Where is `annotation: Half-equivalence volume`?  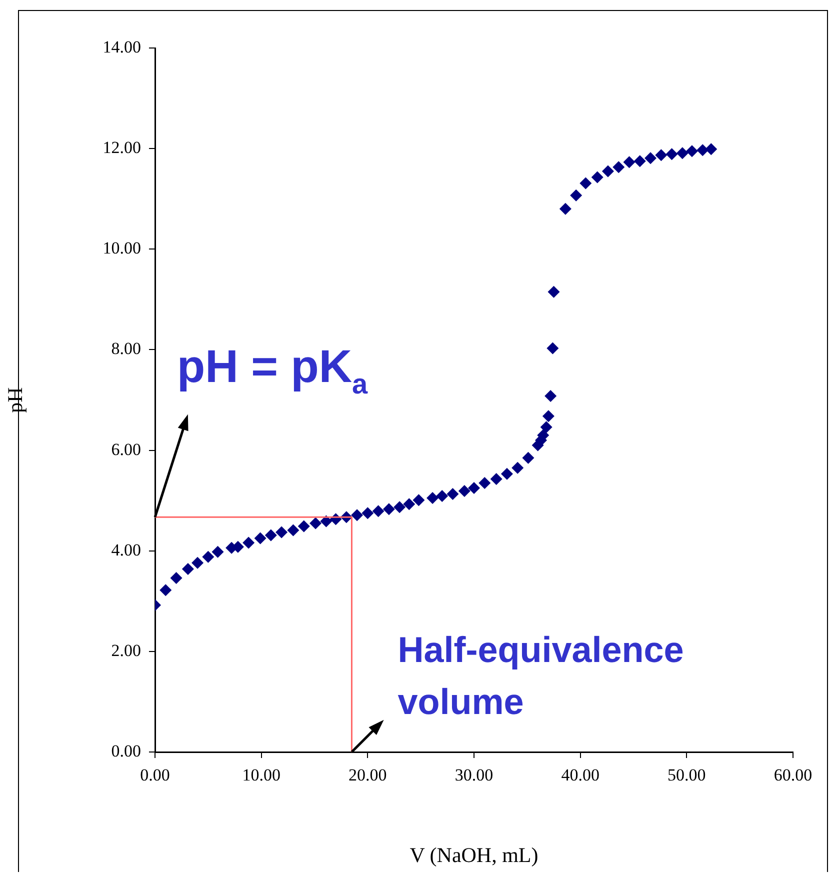 annotation: Half-equivalence volume is located at coordinates (541, 675).